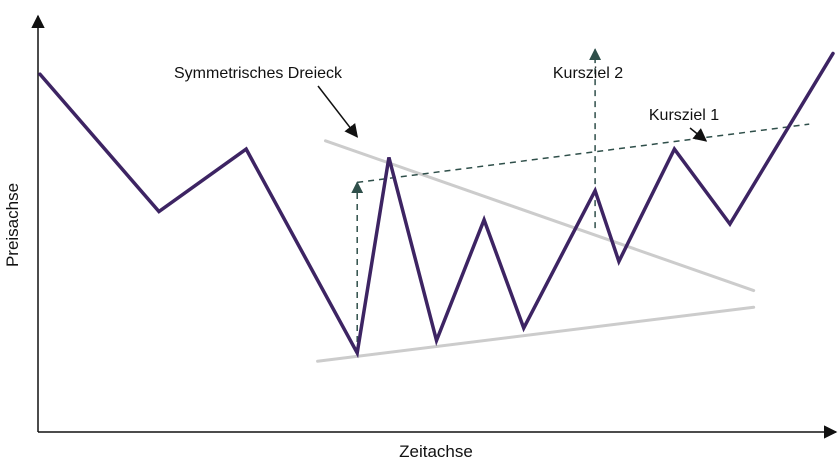 The width and height of the screenshot is (840, 471). Describe the element at coordinates (588, 73) in the screenshot. I see `annotation-kursziel-2: Kursziel 2` at that location.